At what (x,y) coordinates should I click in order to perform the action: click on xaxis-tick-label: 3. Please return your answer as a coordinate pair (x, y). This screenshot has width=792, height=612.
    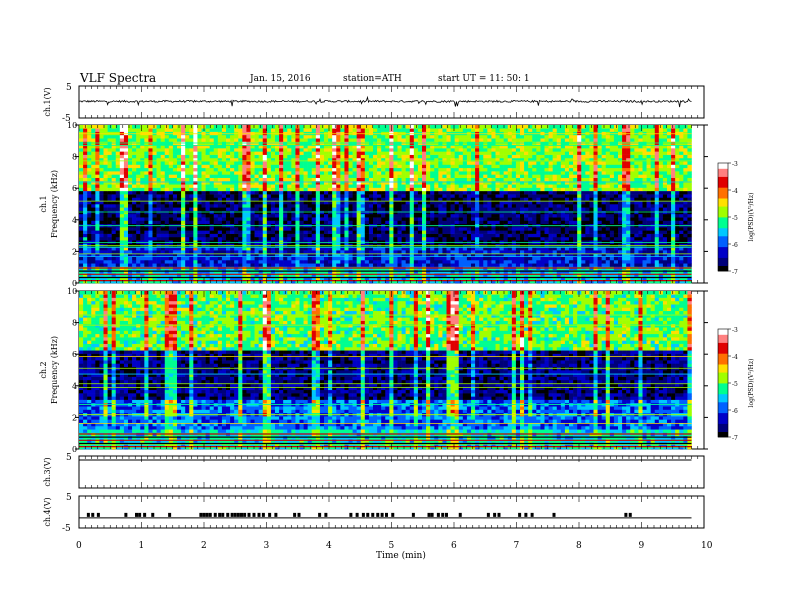
    Looking at the image, I should click on (267, 546).